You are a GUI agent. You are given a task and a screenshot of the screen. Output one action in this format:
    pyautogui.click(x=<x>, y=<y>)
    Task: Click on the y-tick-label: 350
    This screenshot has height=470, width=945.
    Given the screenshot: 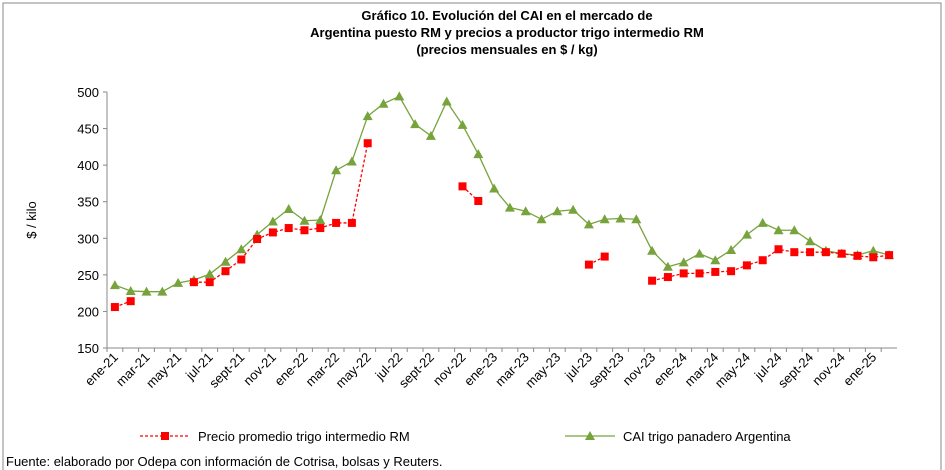 What is the action you would take?
    pyautogui.click(x=88, y=202)
    